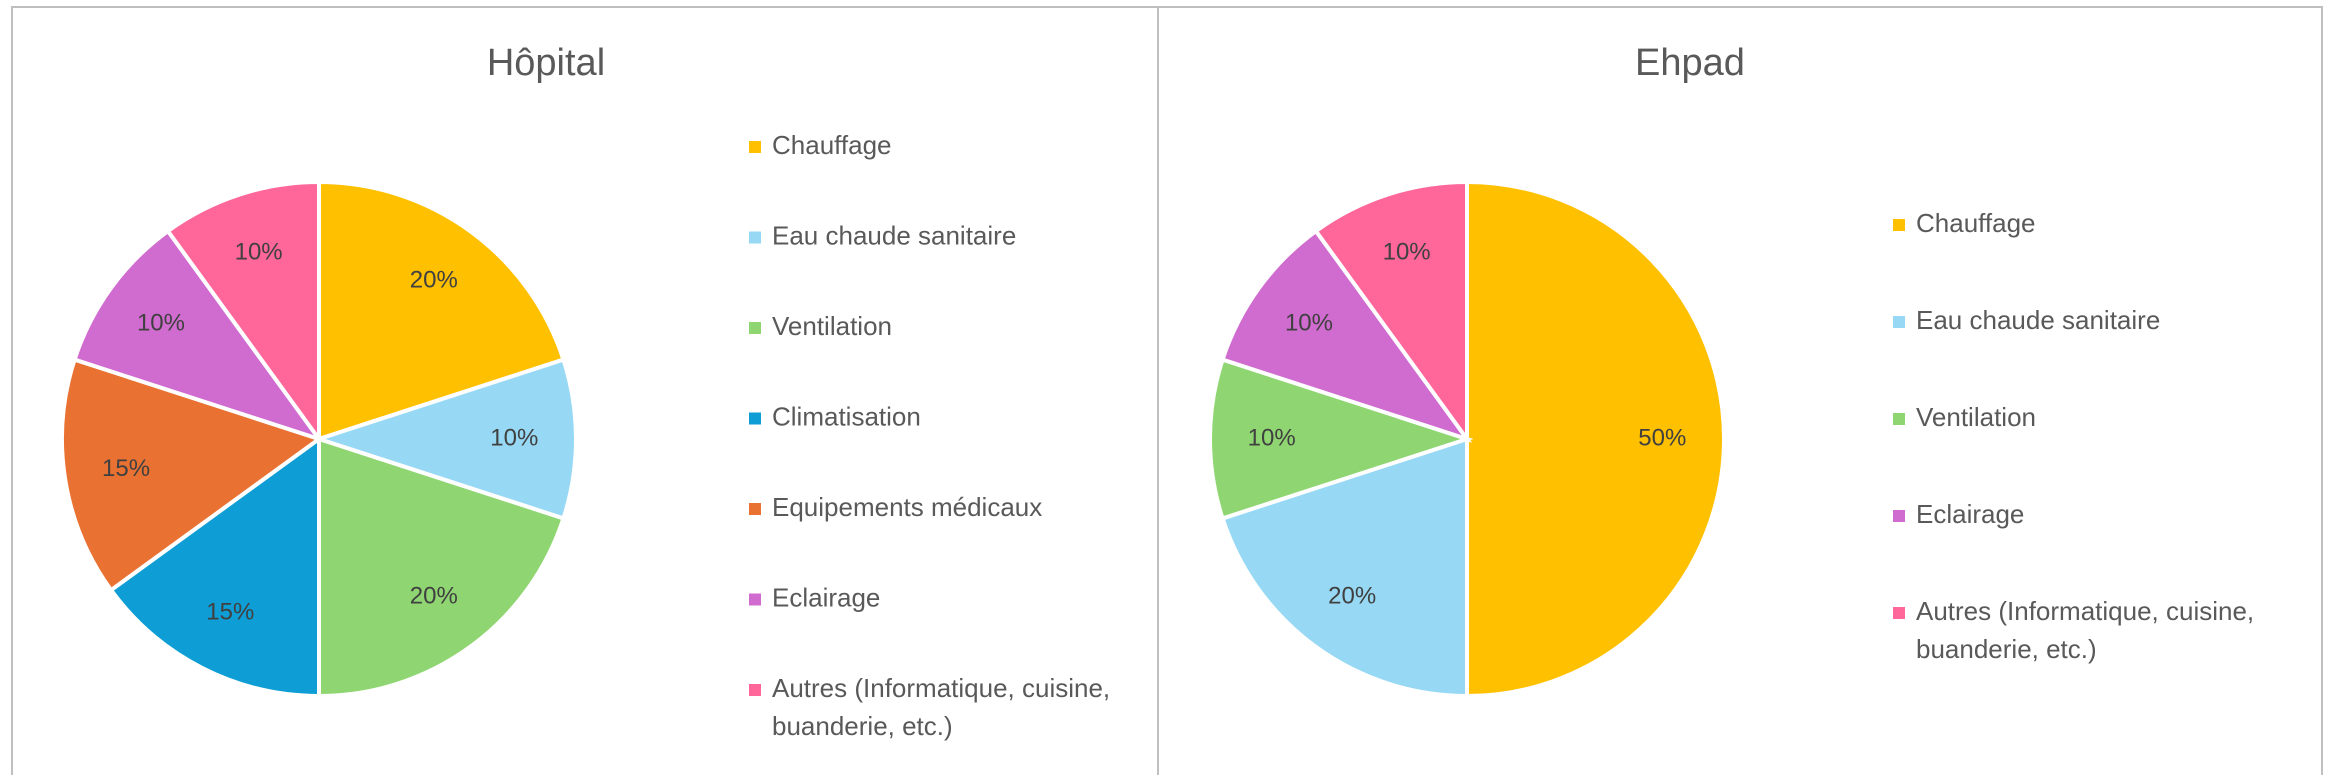  What do you see at coordinates (846, 416) in the screenshot?
I see `legend-label: Climatisation` at bounding box center [846, 416].